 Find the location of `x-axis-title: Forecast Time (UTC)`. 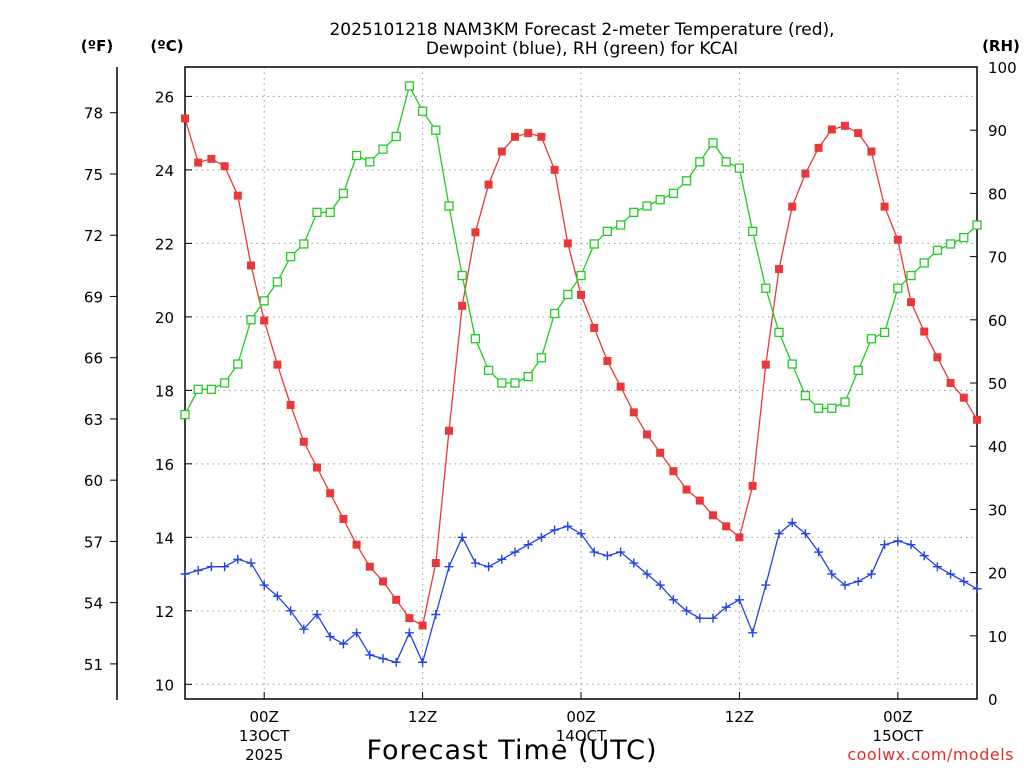

x-axis-title: Forecast Time (UTC) is located at coordinates (511, 750).